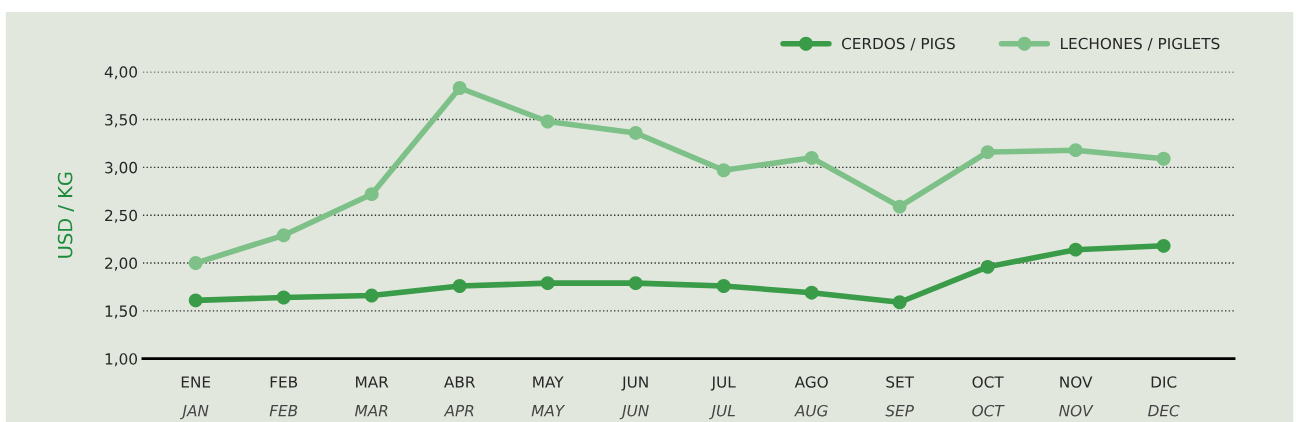 The image size is (1299, 422). What do you see at coordinates (900, 396) in the screenshot?
I see `x-tick-label: SET SEP` at bounding box center [900, 396].